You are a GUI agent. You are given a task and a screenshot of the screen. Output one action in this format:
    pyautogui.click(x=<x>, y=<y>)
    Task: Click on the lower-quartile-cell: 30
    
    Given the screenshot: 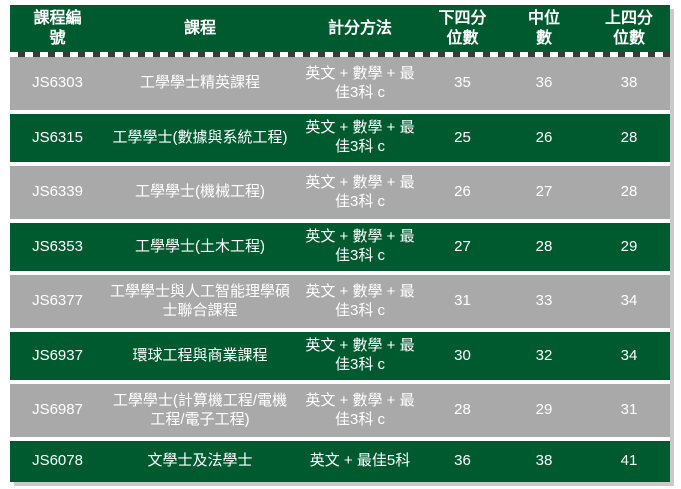 What is the action you would take?
    pyautogui.click(x=462, y=355)
    